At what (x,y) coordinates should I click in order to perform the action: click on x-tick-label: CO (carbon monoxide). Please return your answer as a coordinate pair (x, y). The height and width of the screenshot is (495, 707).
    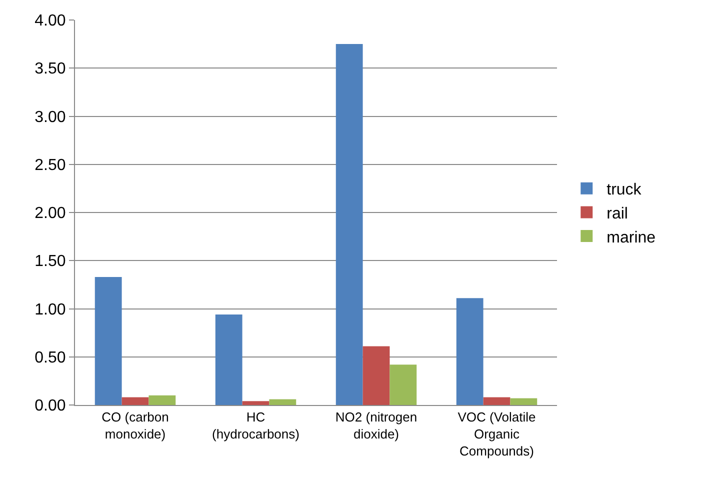
    Looking at the image, I should click on (135, 426).